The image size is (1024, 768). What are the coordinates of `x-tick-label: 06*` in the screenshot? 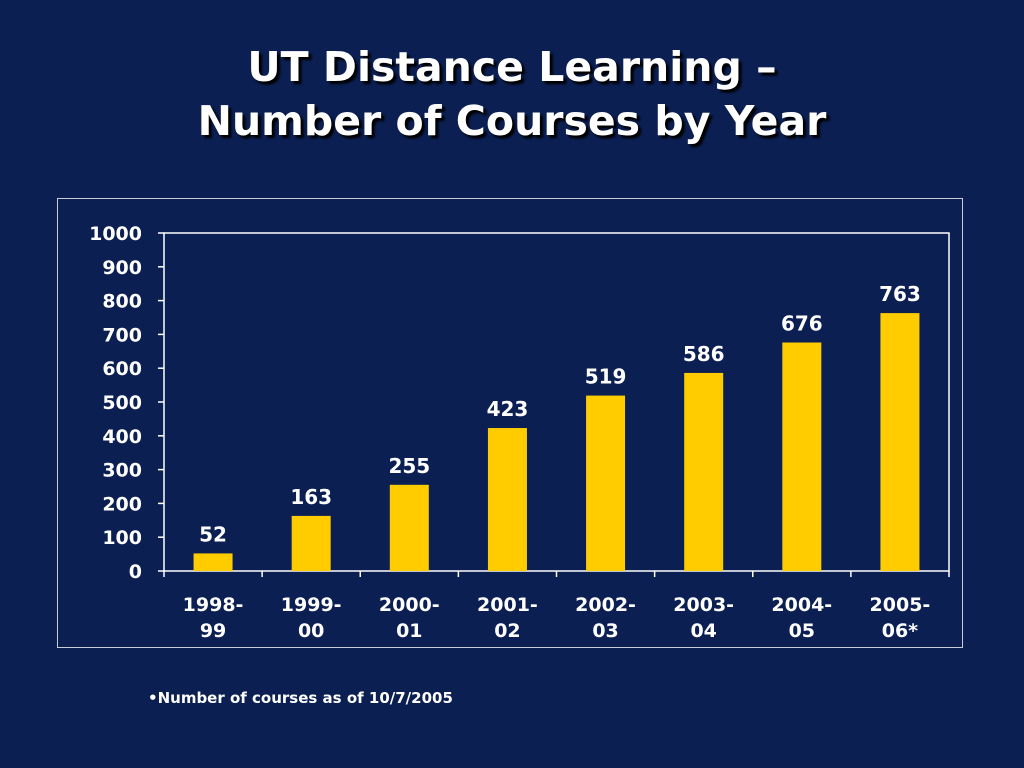 It's located at (900, 631).